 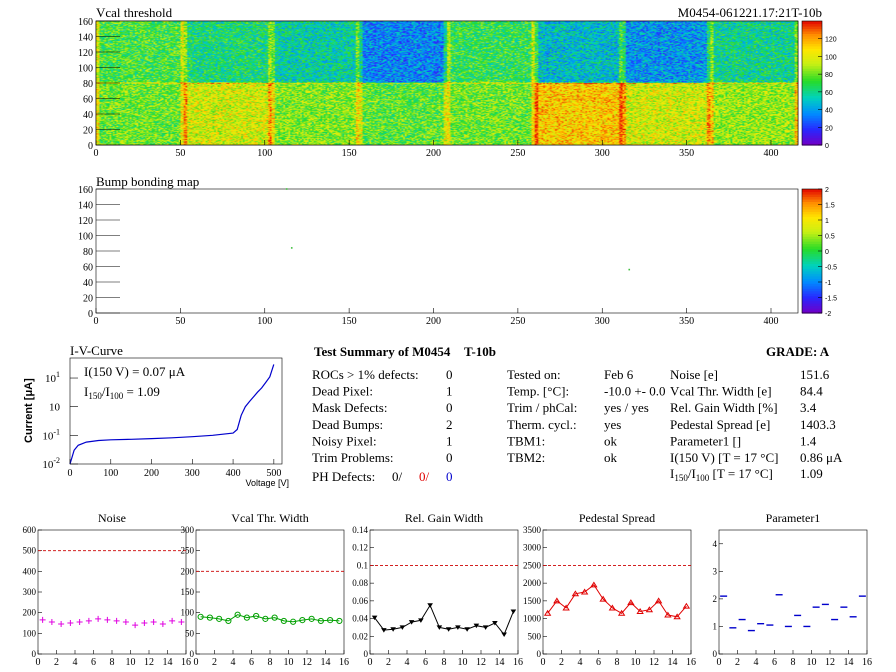 What do you see at coordinates (715, 626) in the screenshot?
I see `roc-y-tick-label: 1` at bounding box center [715, 626].